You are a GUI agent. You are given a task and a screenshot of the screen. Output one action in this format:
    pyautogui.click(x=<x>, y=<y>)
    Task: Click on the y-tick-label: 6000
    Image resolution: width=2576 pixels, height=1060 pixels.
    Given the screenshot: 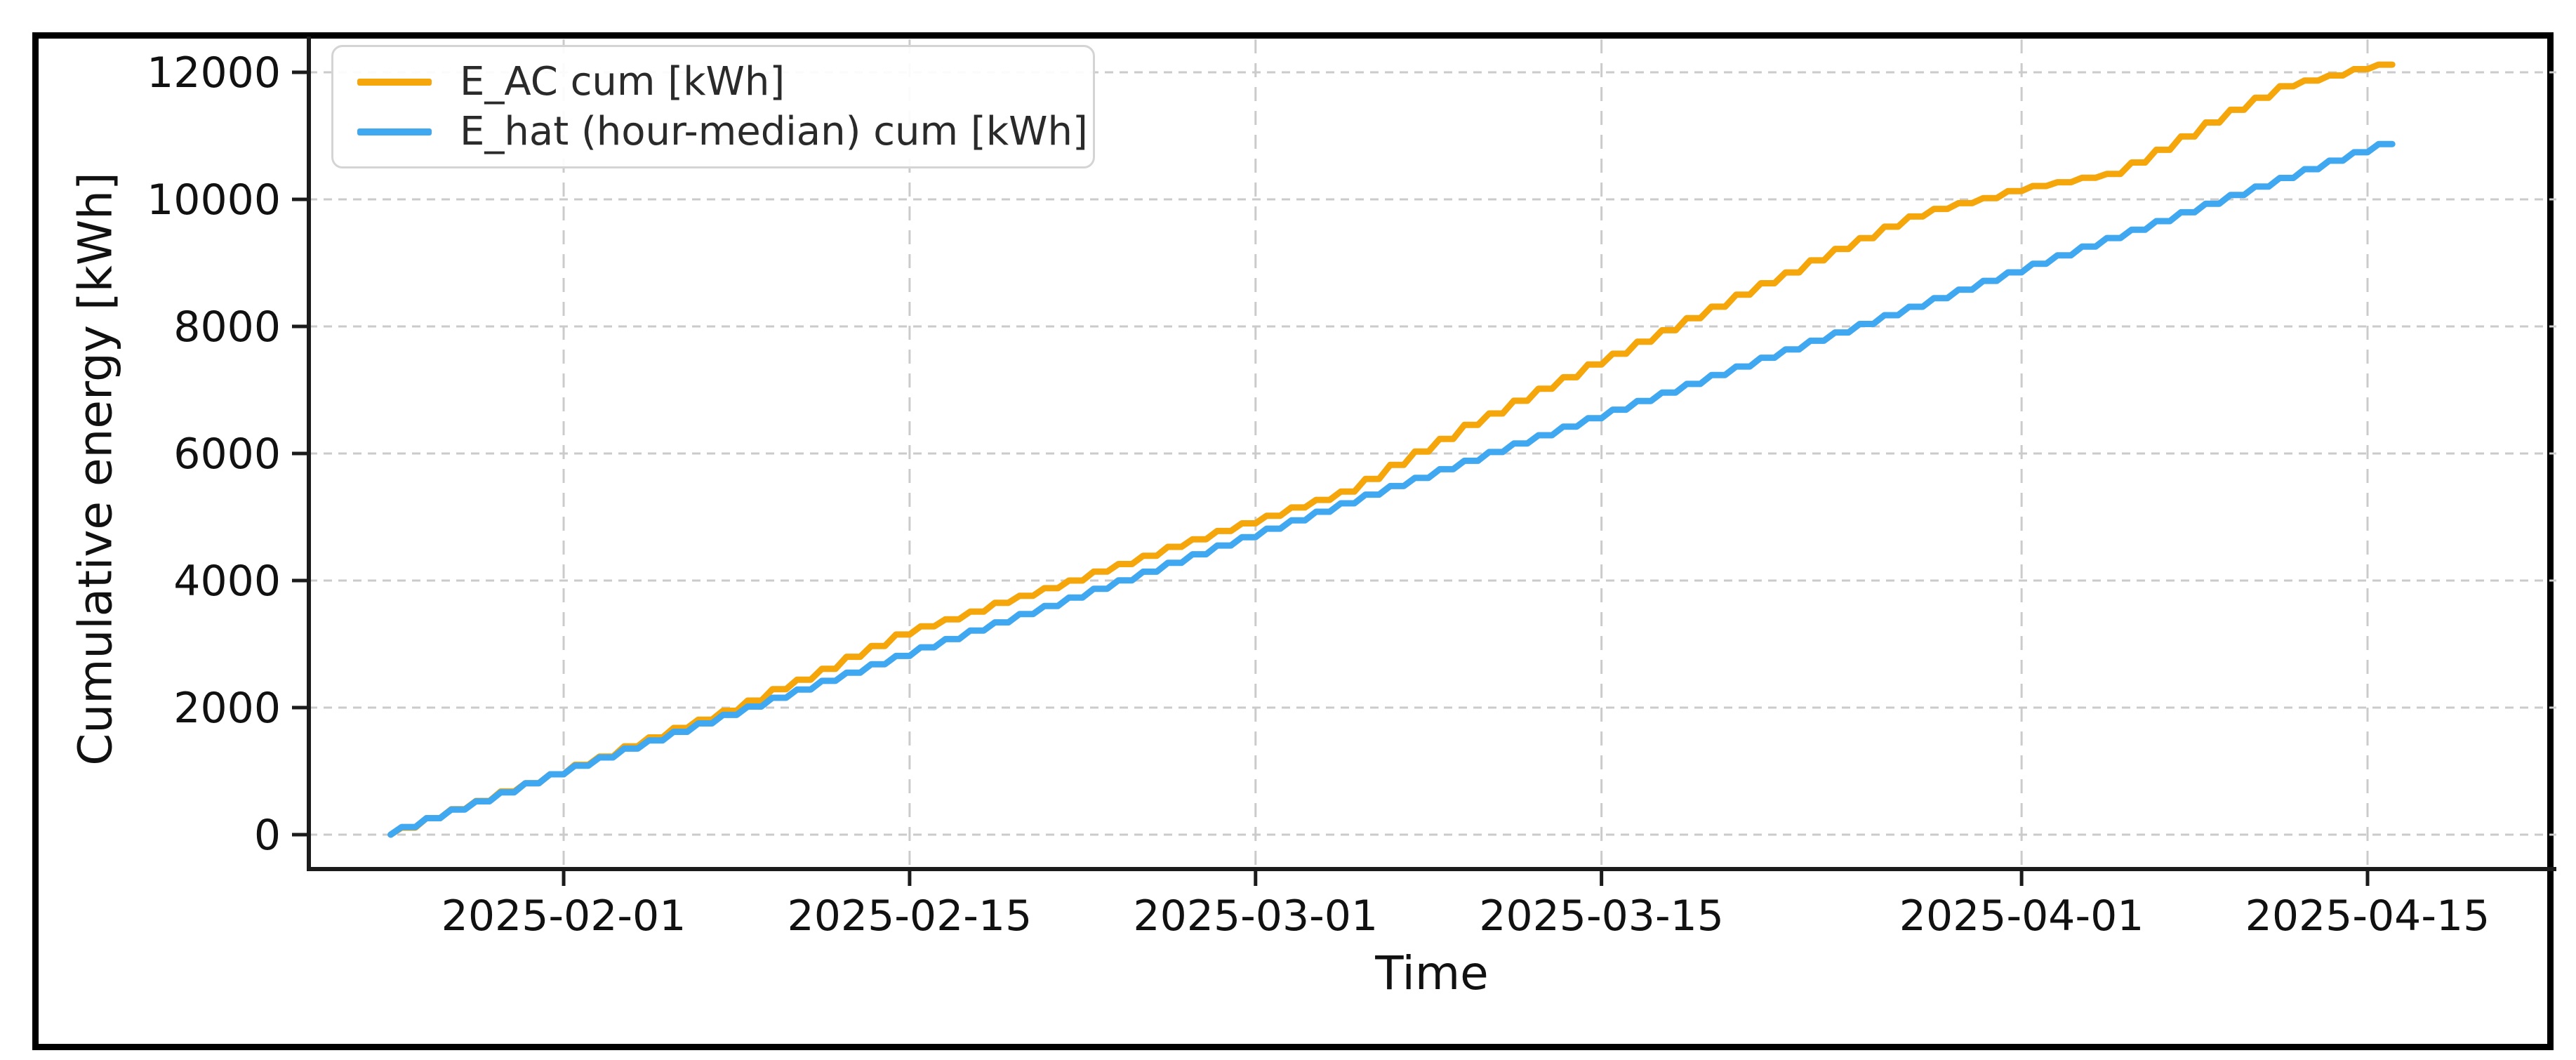 What is the action you would take?
    pyautogui.click(x=227, y=455)
    